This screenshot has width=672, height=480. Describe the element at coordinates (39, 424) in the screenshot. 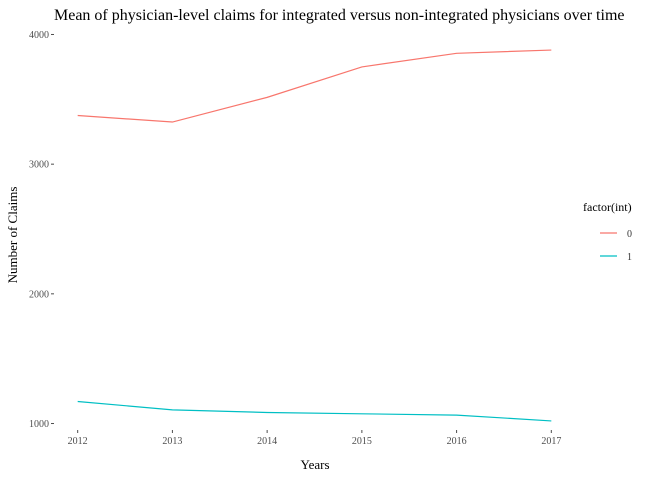

I see `y-tick-label: 1000` at that location.